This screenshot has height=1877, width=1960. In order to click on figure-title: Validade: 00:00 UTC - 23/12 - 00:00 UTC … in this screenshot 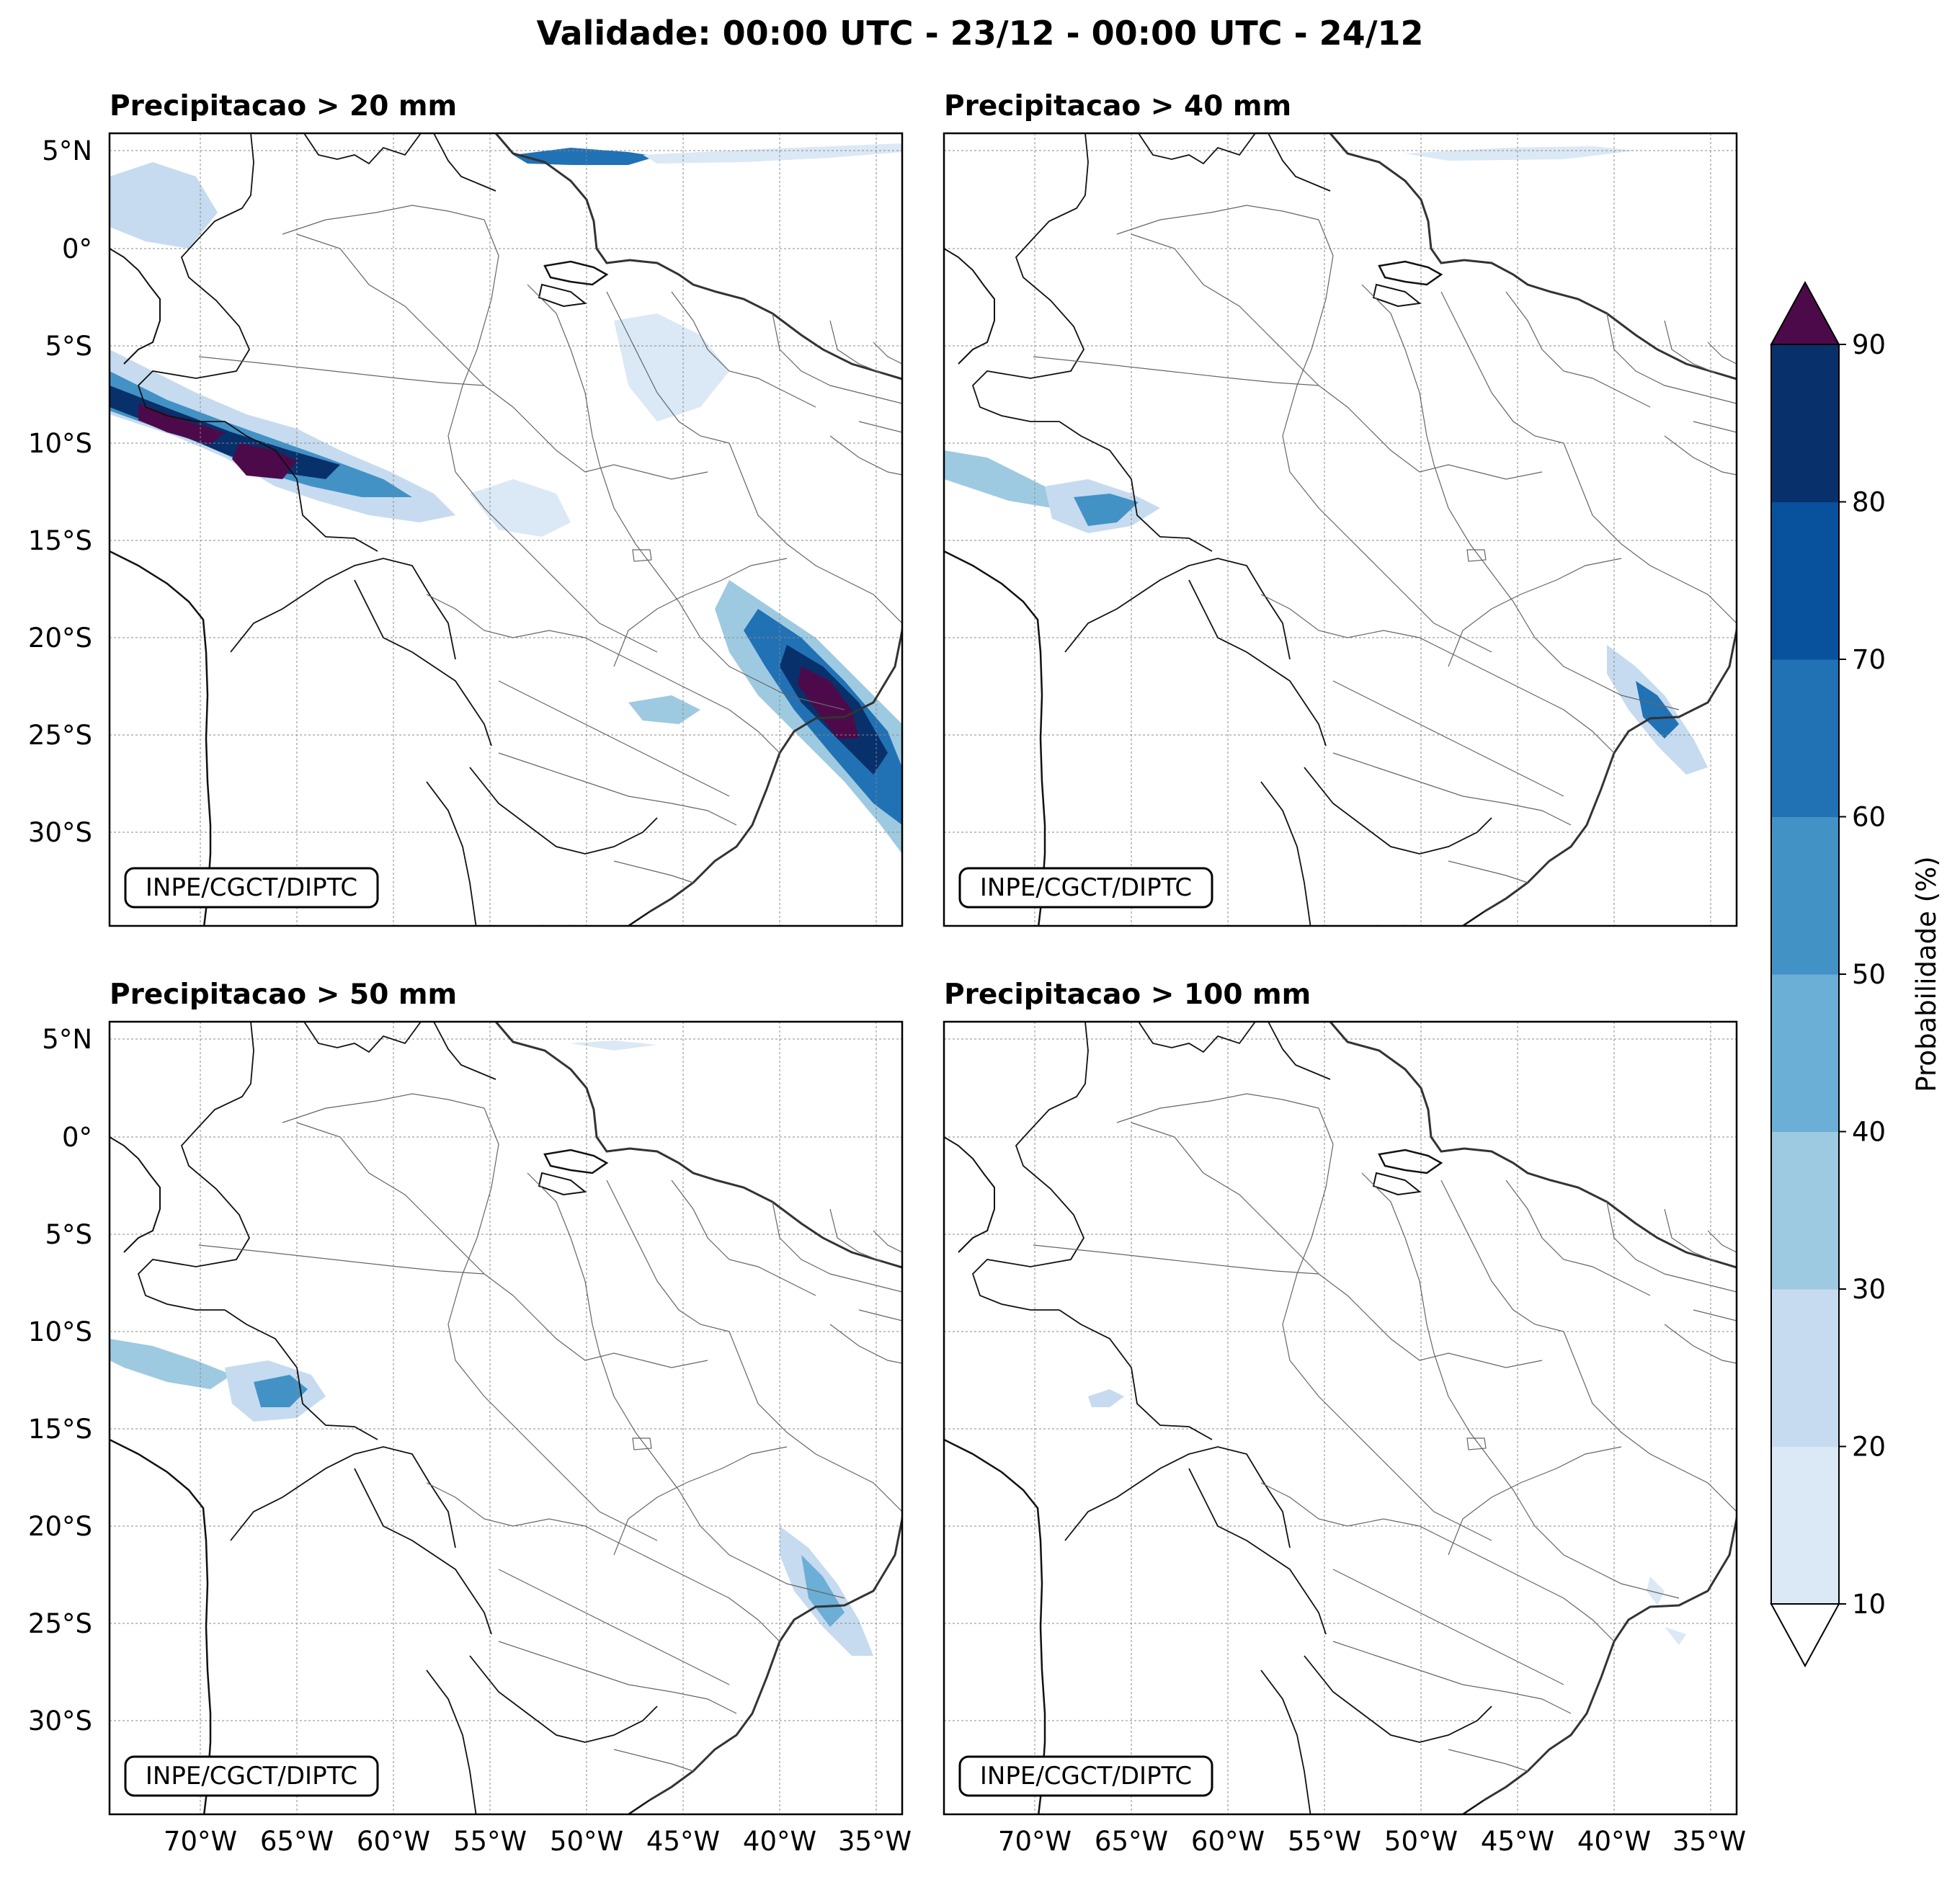, I will do `click(979, 34)`.